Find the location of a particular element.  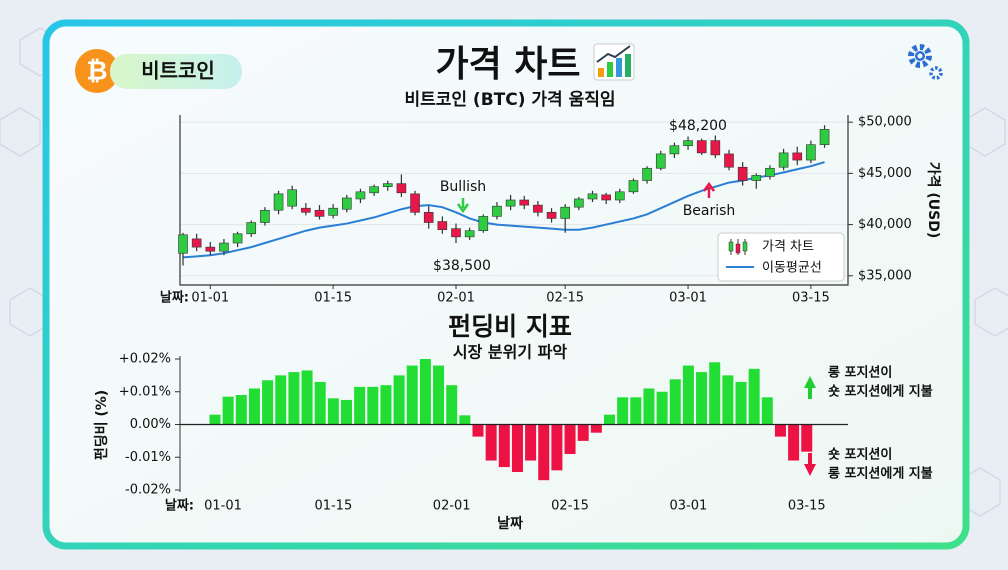

logo-symbol: ₿ is located at coordinates (96, 72).